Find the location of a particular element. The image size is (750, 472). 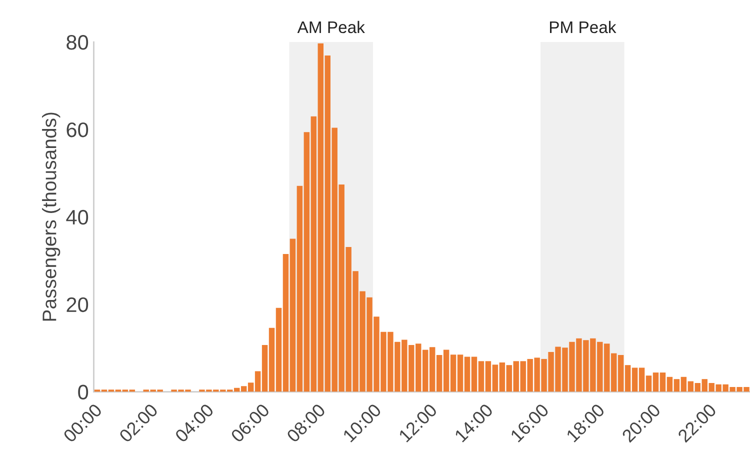

y-tick-label: 80 is located at coordinates (77, 42).